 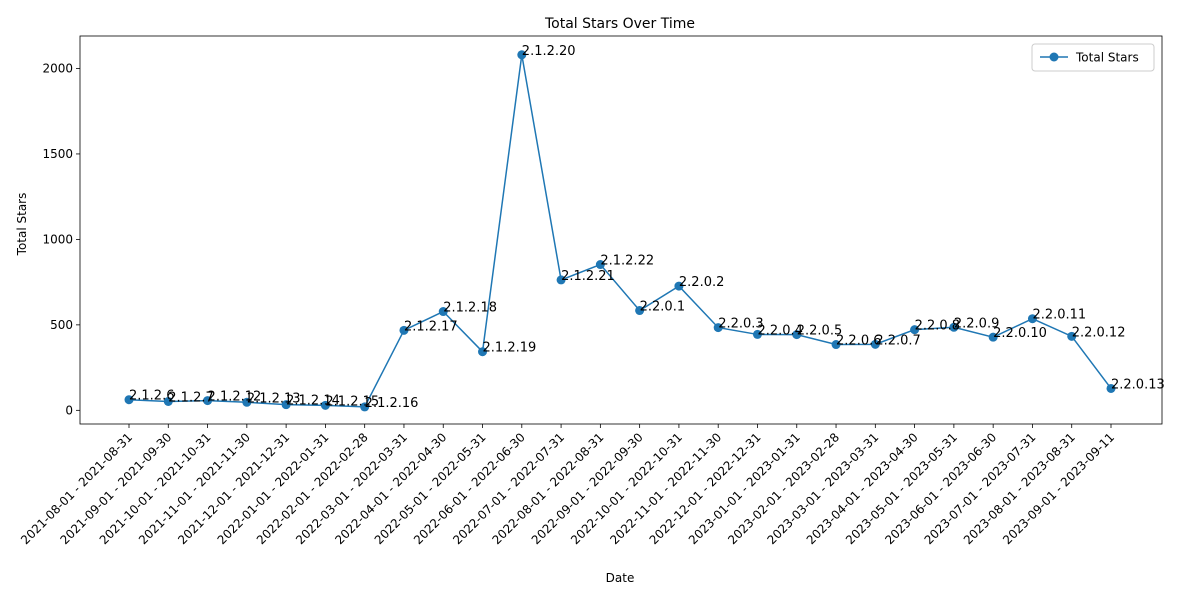 What do you see at coordinates (61, 325) in the screenshot?
I see `y-tick-label: 500` at bounding box center [61, 325].